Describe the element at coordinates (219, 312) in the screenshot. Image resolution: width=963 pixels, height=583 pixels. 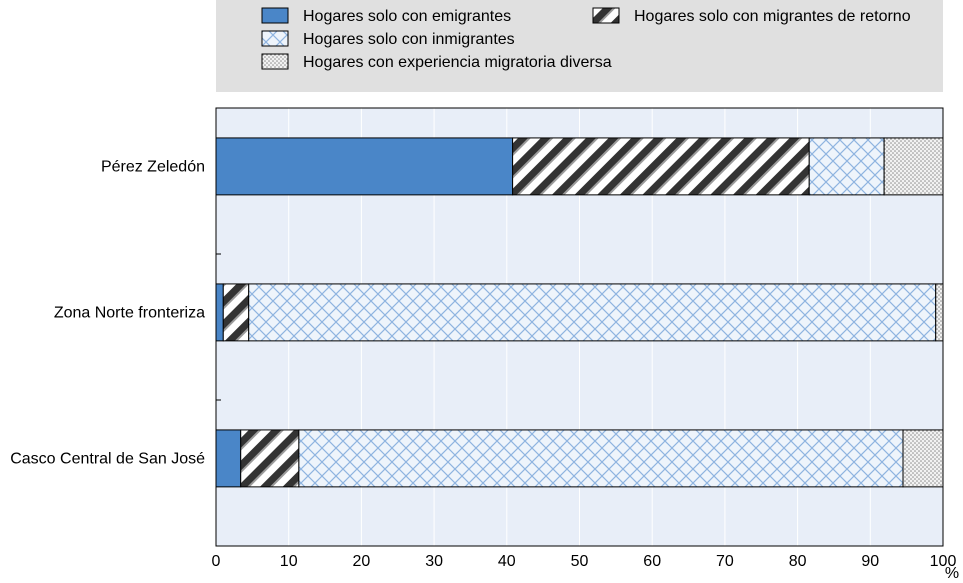
I see `bar-segment-zona-norte-fronteriza-hogares-solo-con-emigrantes` at that location.